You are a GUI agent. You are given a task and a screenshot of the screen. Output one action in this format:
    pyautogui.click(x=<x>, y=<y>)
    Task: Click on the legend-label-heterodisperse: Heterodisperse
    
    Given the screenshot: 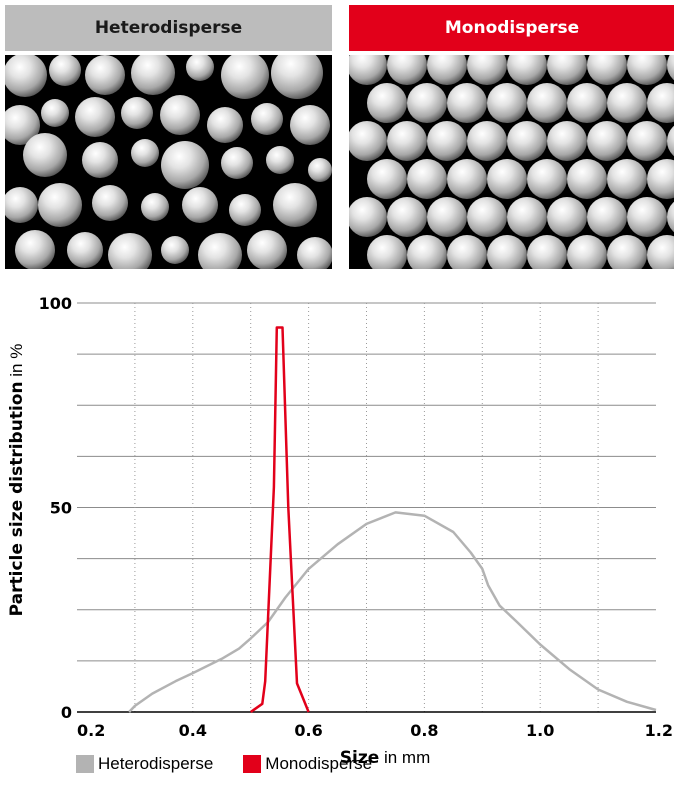 What is the action you would take?
    pyautogui.click(x=156, y=763)
    